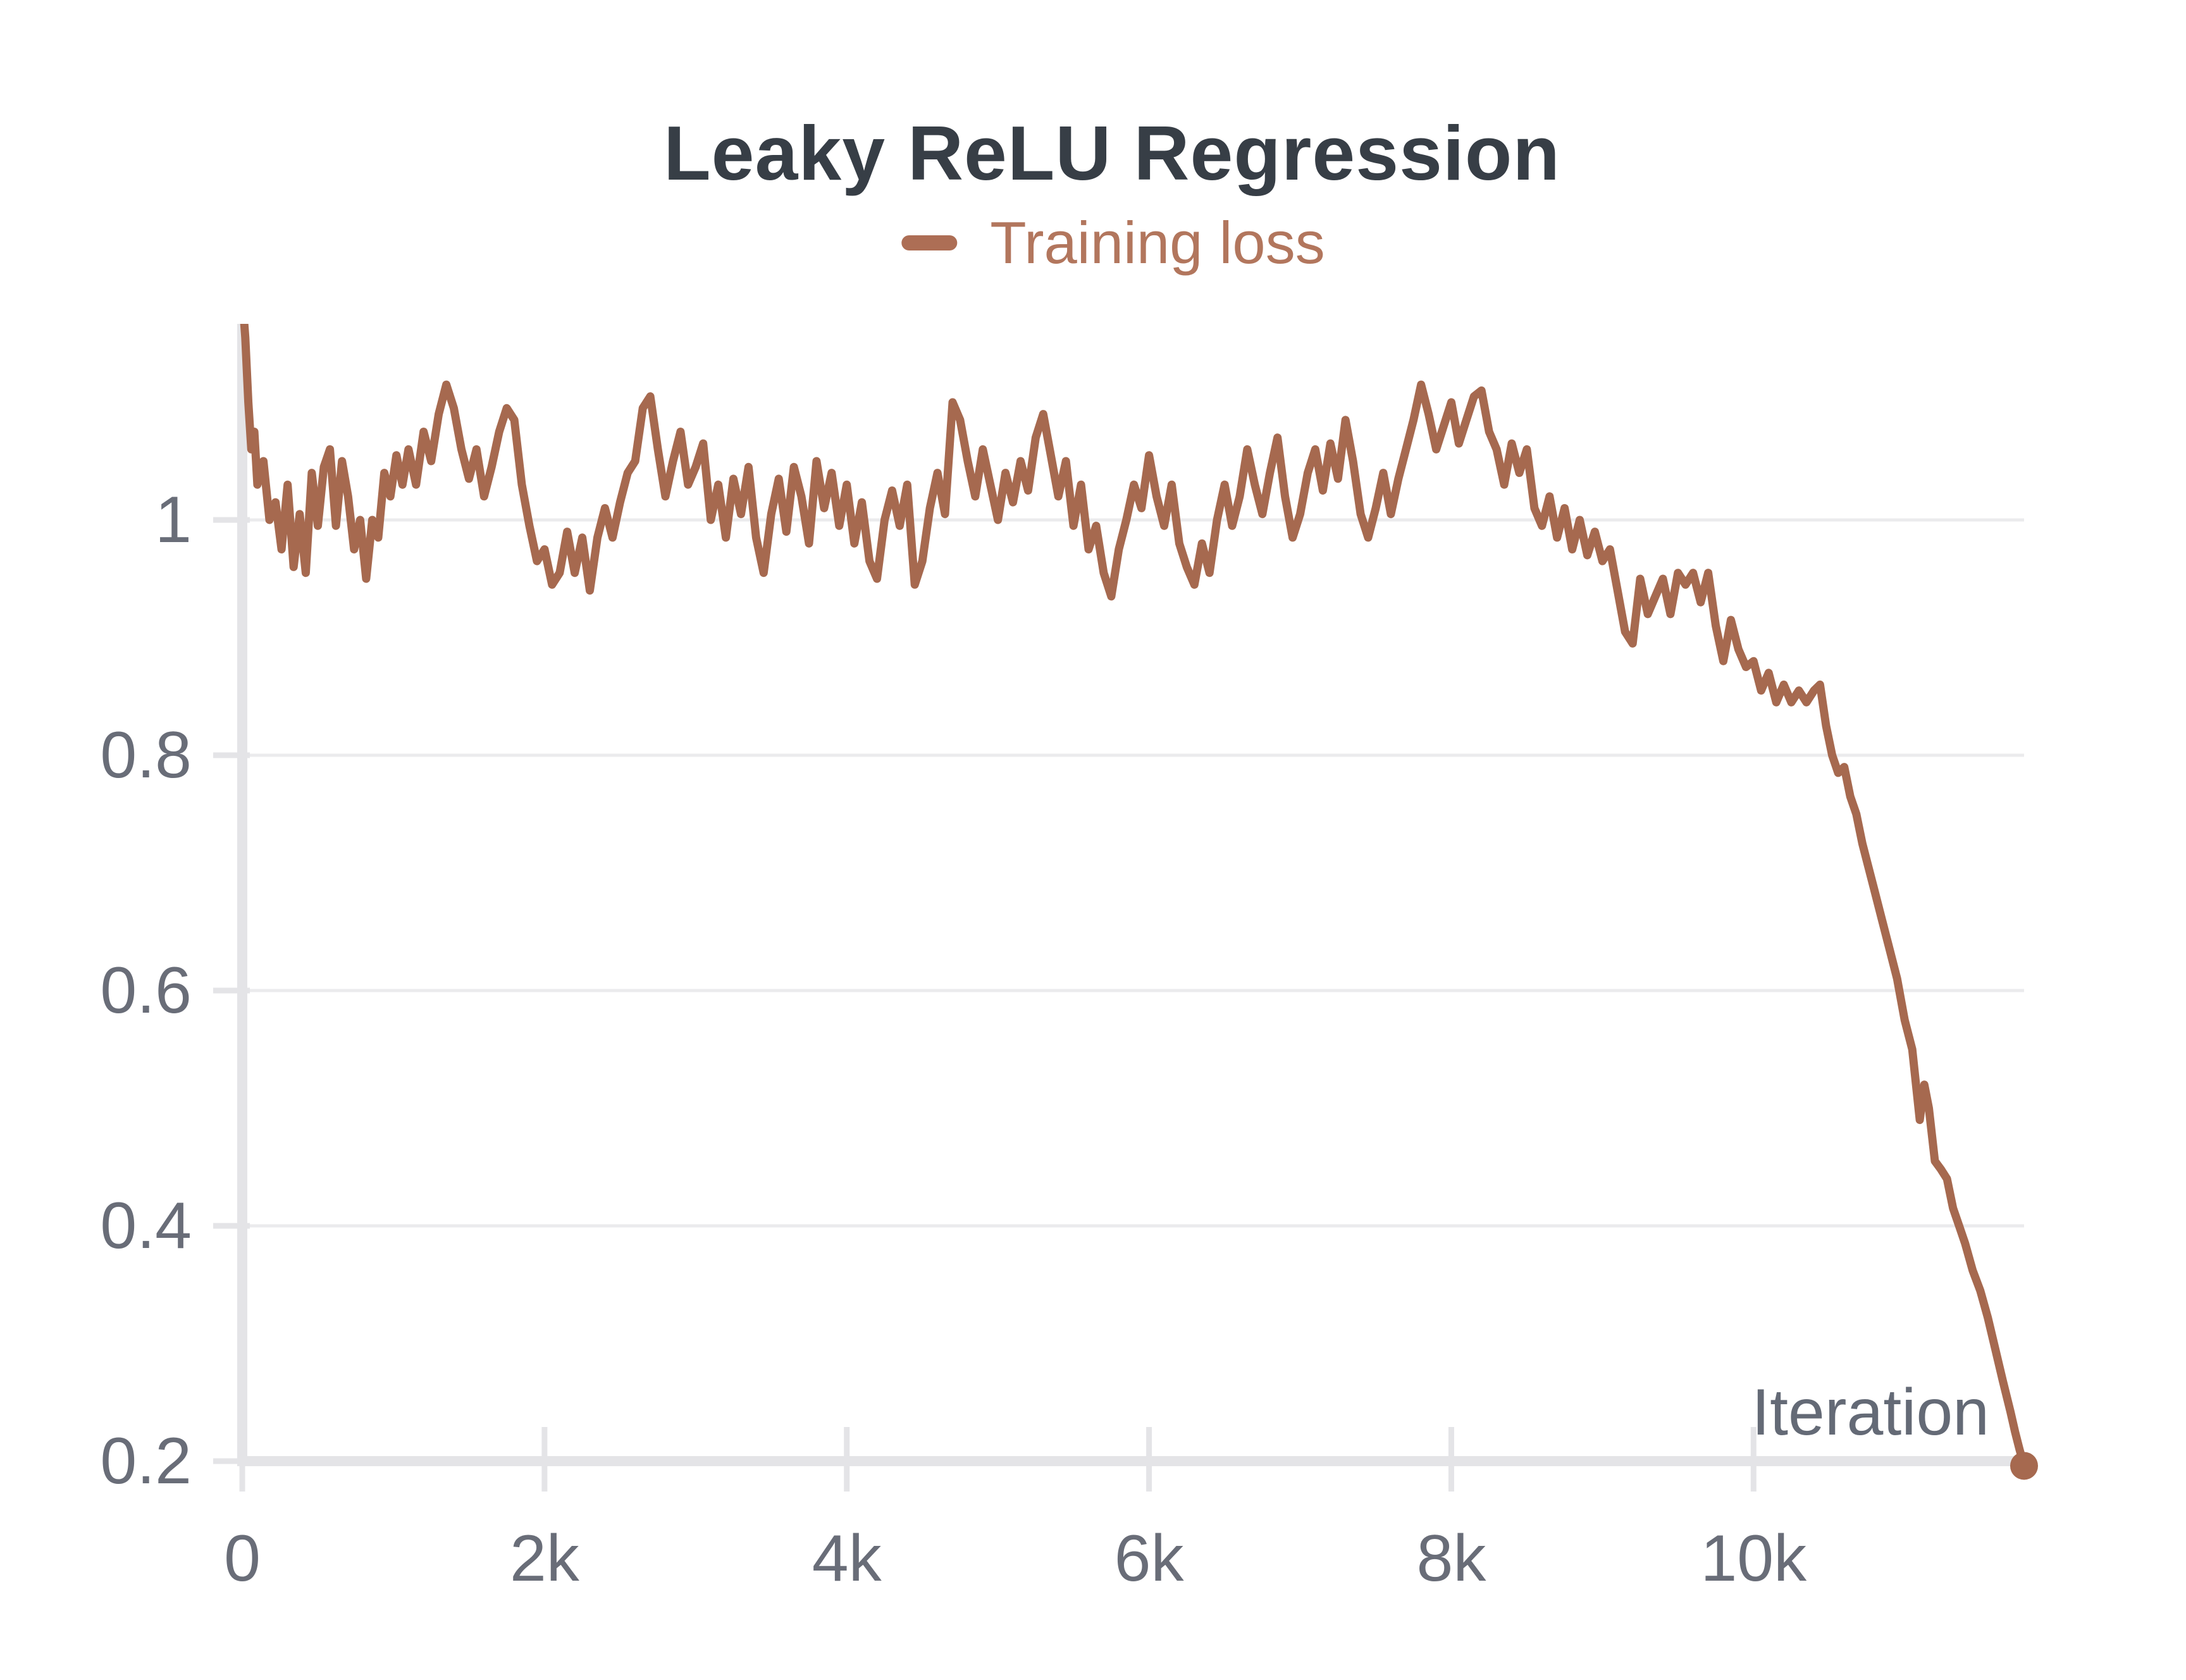 The height and width of the screenshot is (1680, 2186). What do you see at coordinates (1149, 1558) in the screenshot?
I see `x-tick-label-6k: 6k` at bounding box center [1149, 1558].